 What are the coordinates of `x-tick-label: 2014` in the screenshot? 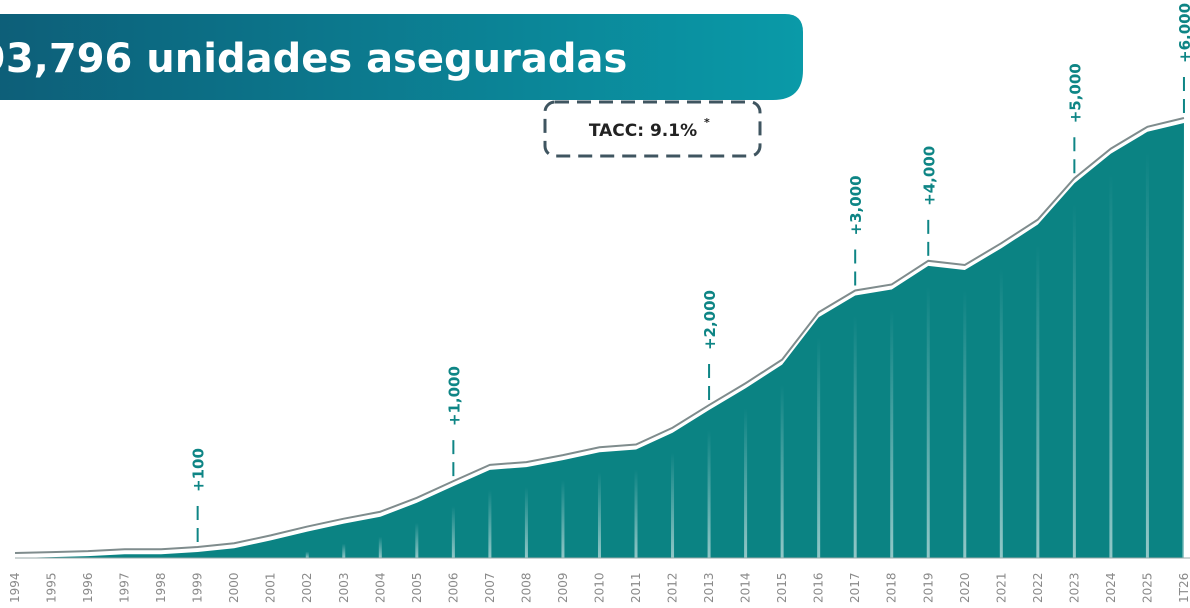 It's located at (746, 587).